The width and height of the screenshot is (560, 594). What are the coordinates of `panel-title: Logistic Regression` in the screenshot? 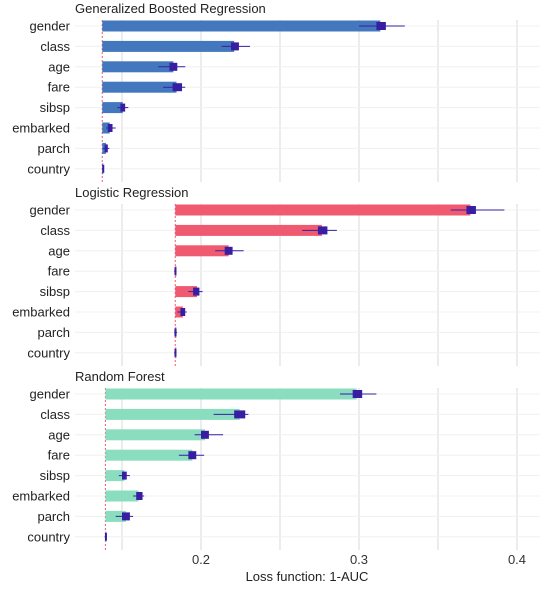 It's located at (131, 192).